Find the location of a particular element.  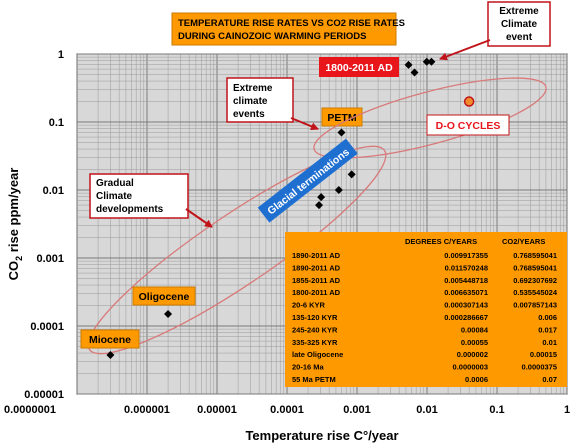

table-cell-degrees: 0.011570248 is located at coordinates (466, 267).